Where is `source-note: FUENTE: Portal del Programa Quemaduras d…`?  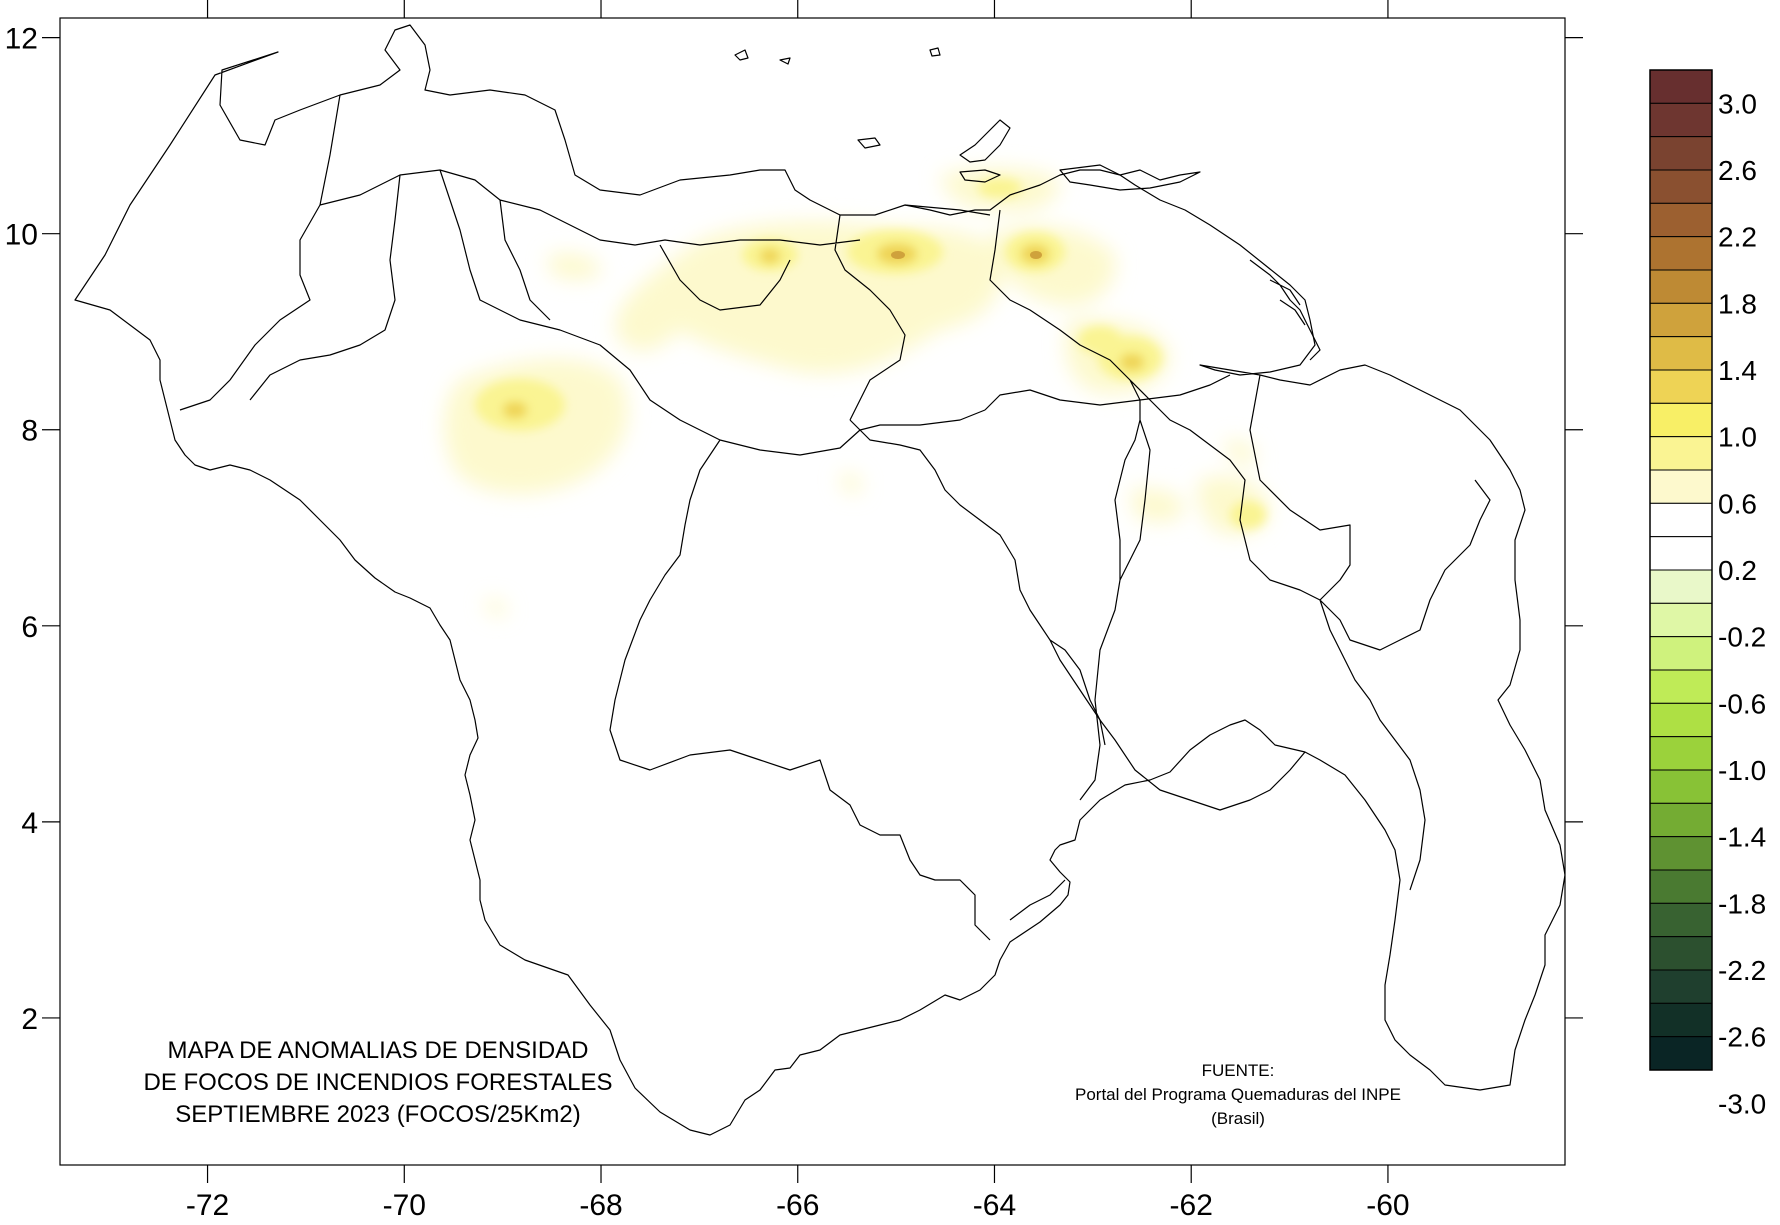
source-note: FUENTE: Portal del Programa Quemaduras d… is located at coordinates (1238, 1094).